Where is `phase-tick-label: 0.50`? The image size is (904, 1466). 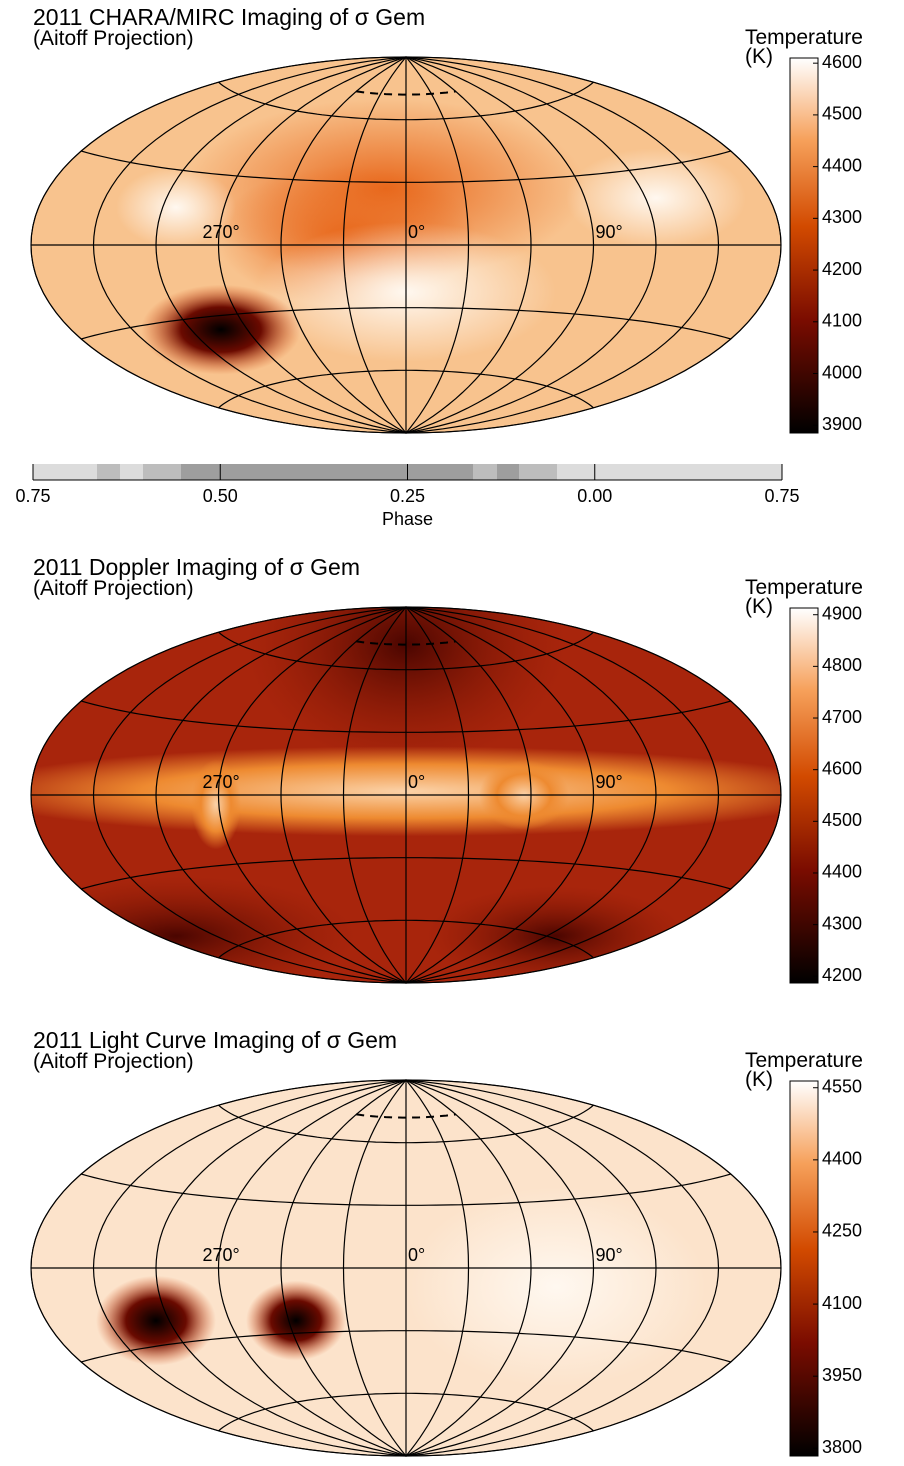
phase-tick-label: 0.50 is located at coordinates (220, 496).